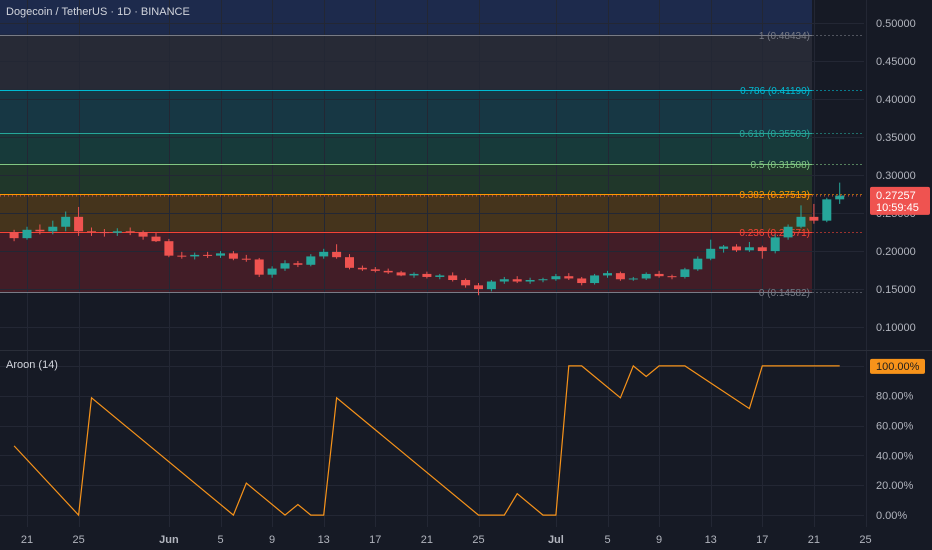  Describe the element at coordinates (446, 540) in the screenshot. I see `time-axis: 21 25 Jun 5 9 13 17 21 25 Jul 5 9 13 17 21 25` at that location.